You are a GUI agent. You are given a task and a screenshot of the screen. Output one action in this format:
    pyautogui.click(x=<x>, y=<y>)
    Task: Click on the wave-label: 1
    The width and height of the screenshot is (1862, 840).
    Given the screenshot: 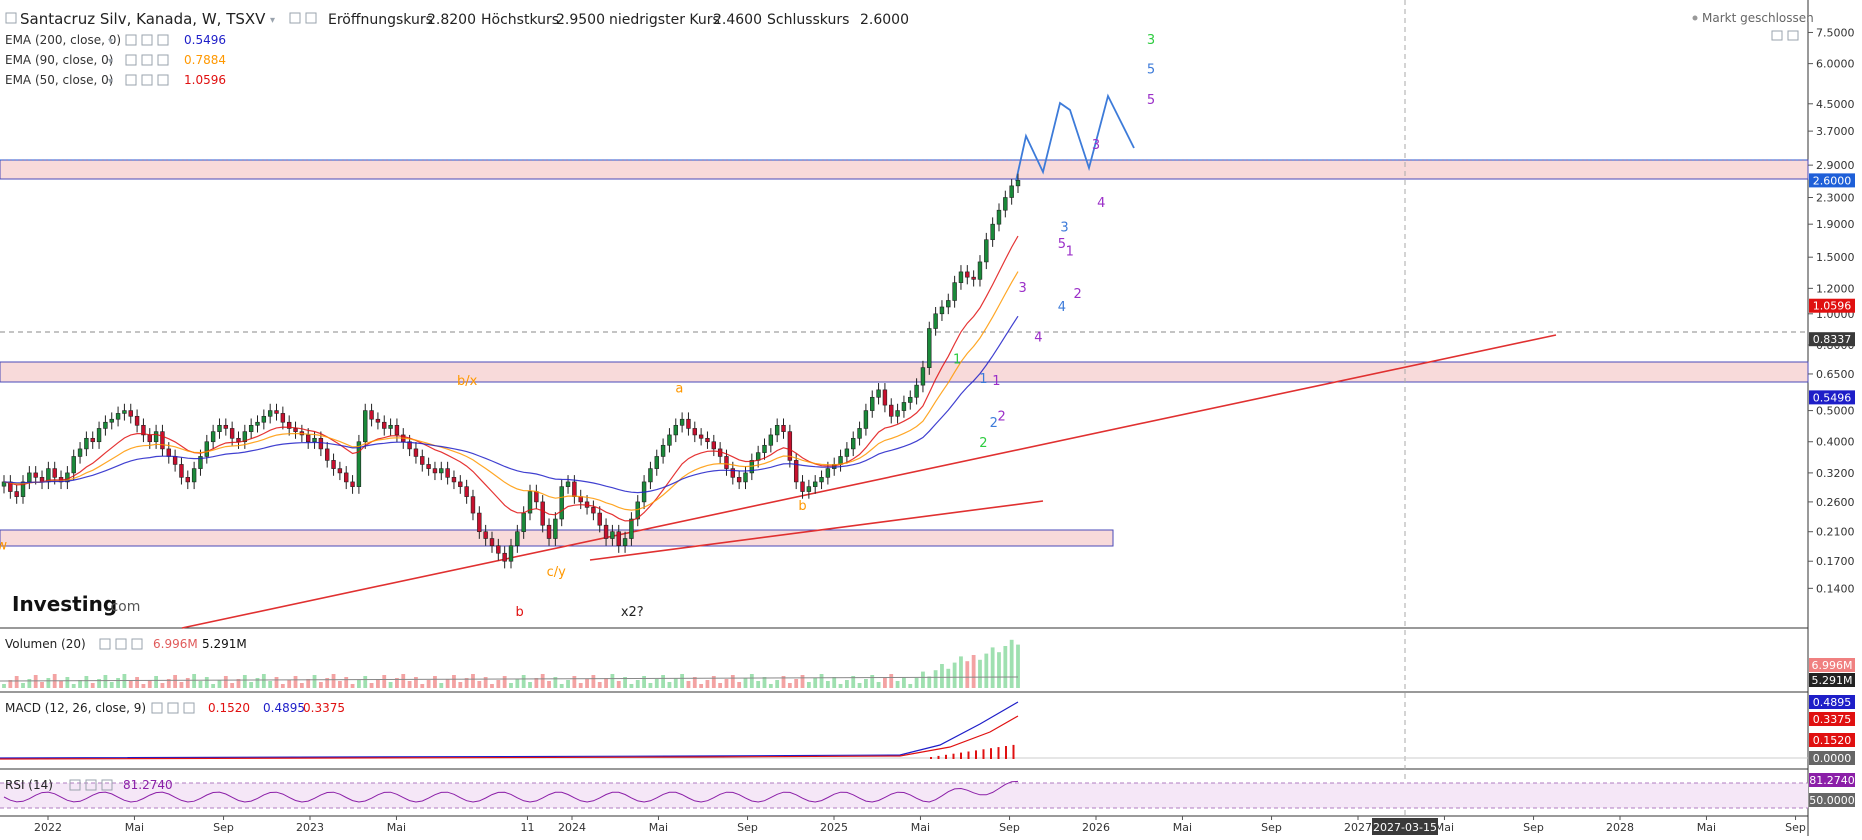 What is the action you would take?
    pyautogui.click(x=957, y=360)
    